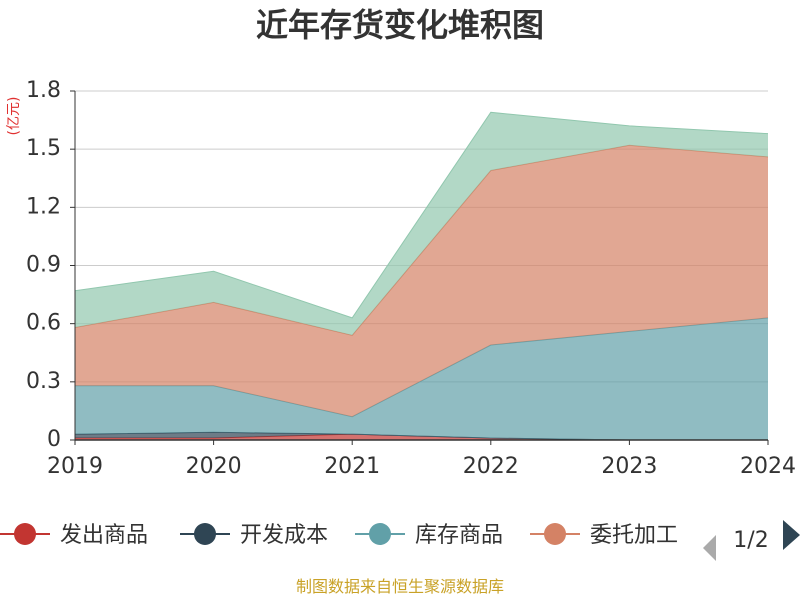 The image size is (800, 600). I want to click on y-axis-unit: (亿元), so click(14, 116).